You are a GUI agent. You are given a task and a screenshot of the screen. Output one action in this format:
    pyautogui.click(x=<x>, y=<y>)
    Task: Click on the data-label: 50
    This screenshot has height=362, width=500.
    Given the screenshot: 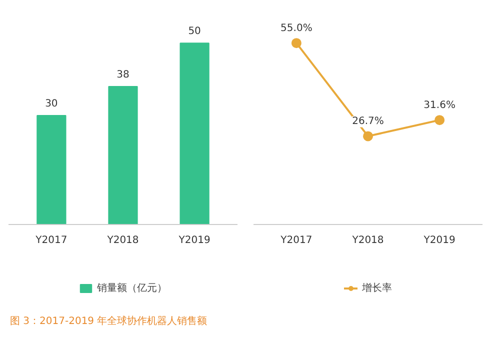 What is the action you would take?
    pyautogui.click(x=194, y=32)
    